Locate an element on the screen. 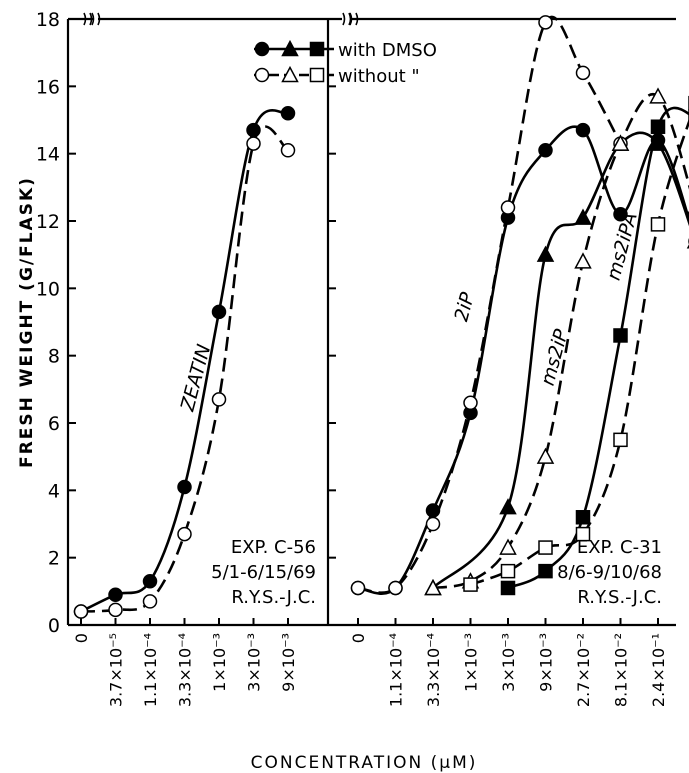  top-axis-break-right-b is located at coordinates (350, 19).